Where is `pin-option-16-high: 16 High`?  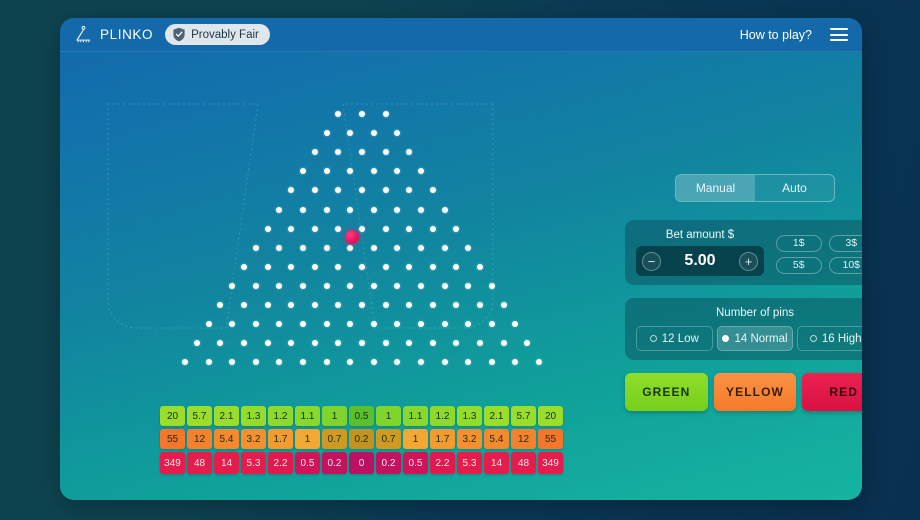 pin-option-16-high: 16 High is located at coordinates (829, 338).